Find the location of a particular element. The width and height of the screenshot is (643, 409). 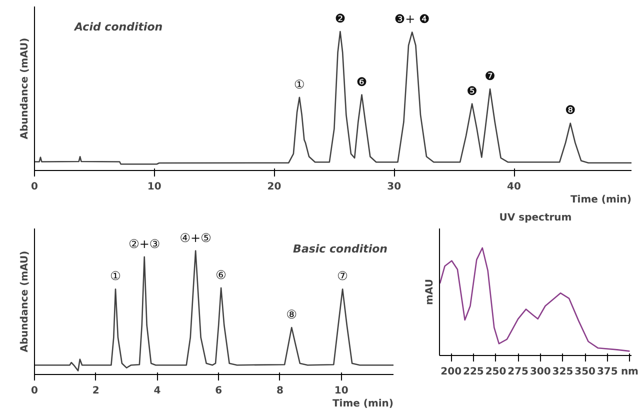

y-axis-title: mAU is located at coordinates (430, 292).